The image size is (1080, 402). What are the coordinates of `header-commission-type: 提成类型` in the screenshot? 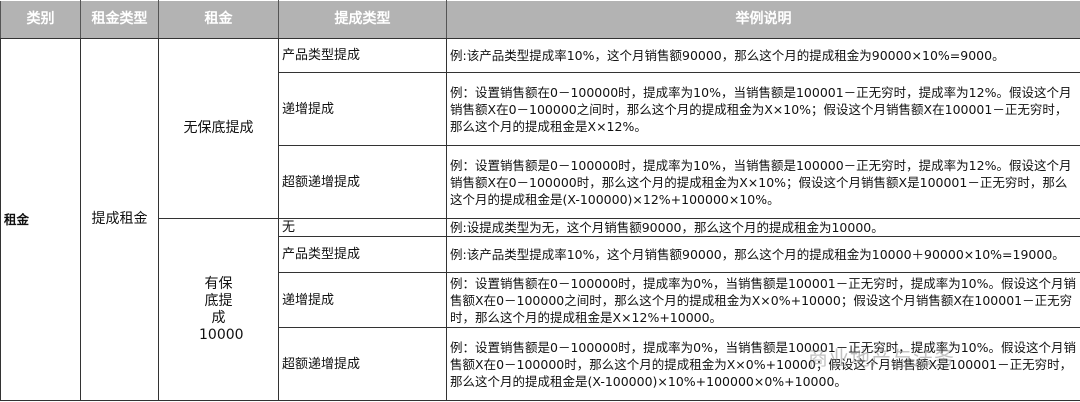 It's located at (362, 19).